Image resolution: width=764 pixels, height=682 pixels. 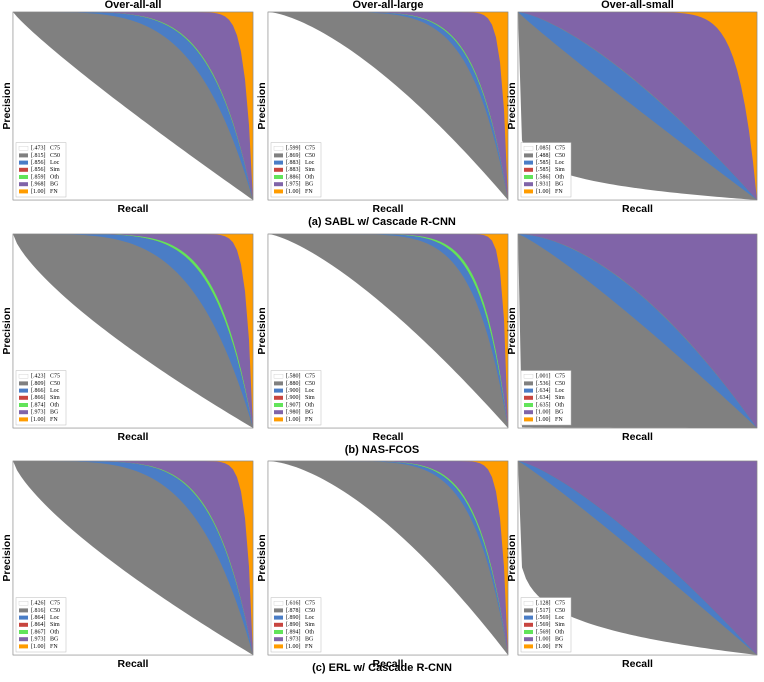 I want to click on legend-value: [.635], so click(x=543, y=405).